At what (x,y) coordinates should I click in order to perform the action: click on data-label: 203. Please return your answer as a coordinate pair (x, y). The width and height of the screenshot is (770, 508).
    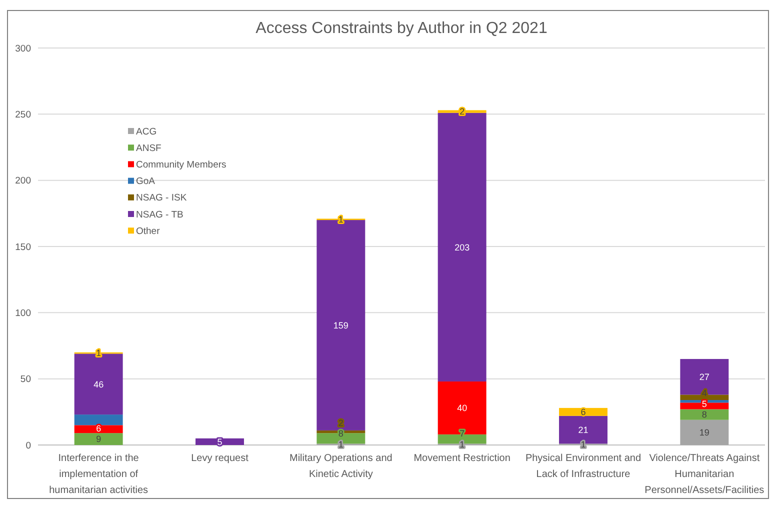
    Looking at the image, I should click on (462, 247).